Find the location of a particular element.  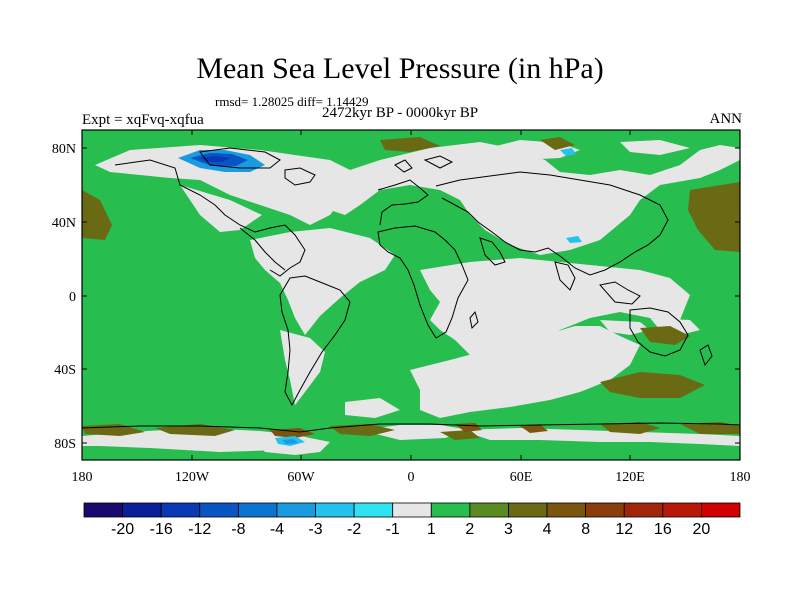

period-label: 2472kyr BP - 0000kyr BP is located at coordinates (400, 113).